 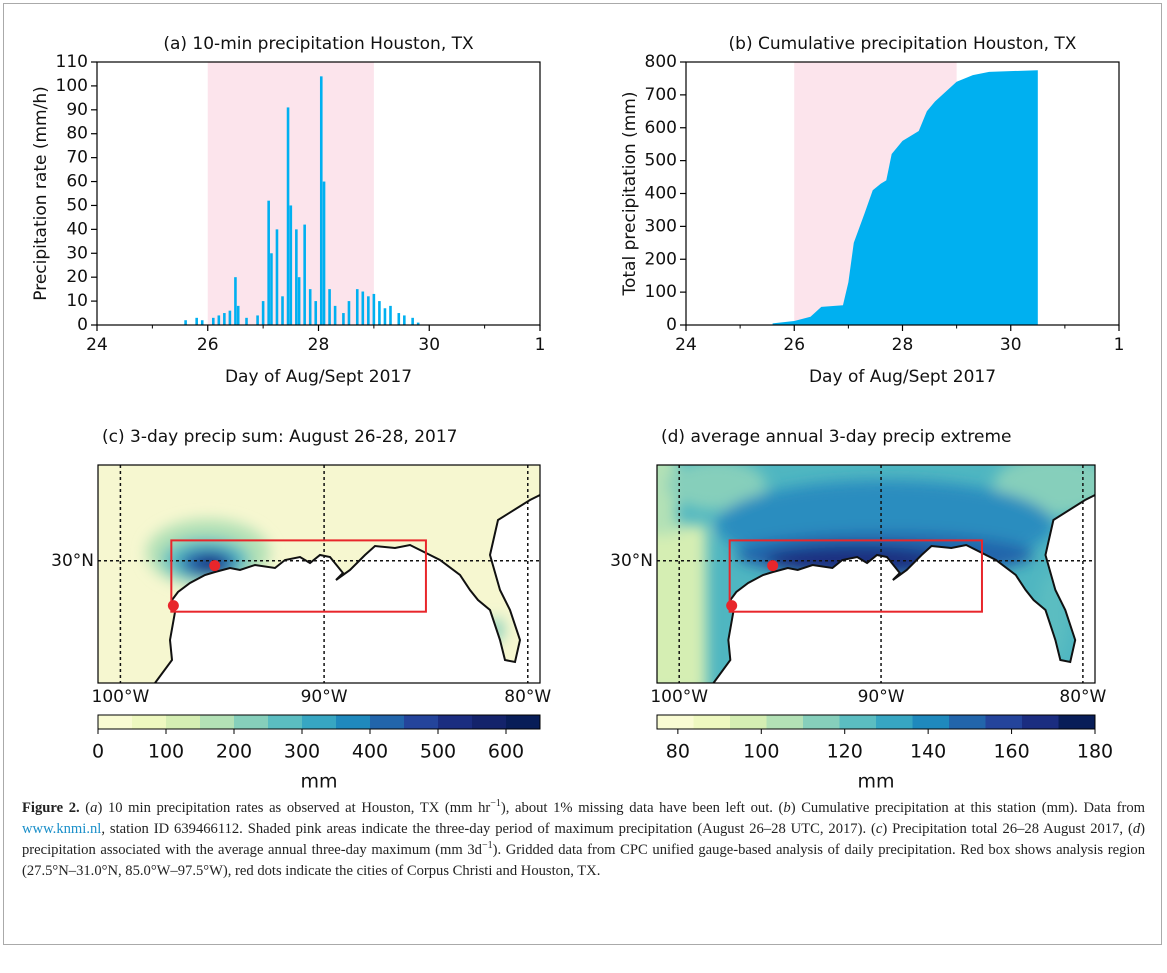 What do you see at coordinates (928, 752) in the screenshot?
I see `colorbar-tick-label: 140` at bounding box center [928, 752].